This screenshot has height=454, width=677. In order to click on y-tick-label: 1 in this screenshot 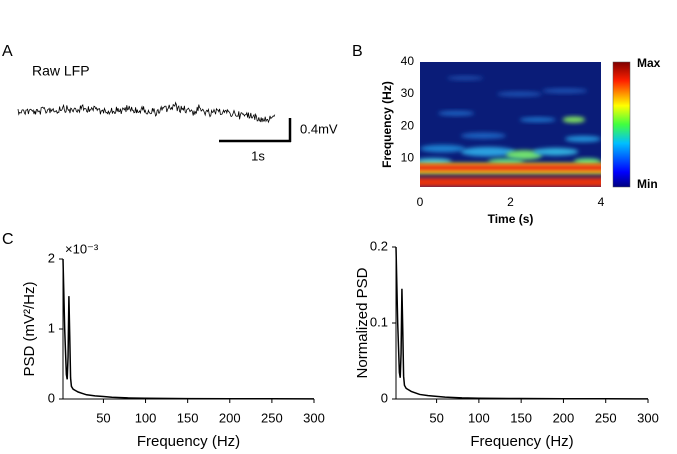, I will do `click(51, 327)`.